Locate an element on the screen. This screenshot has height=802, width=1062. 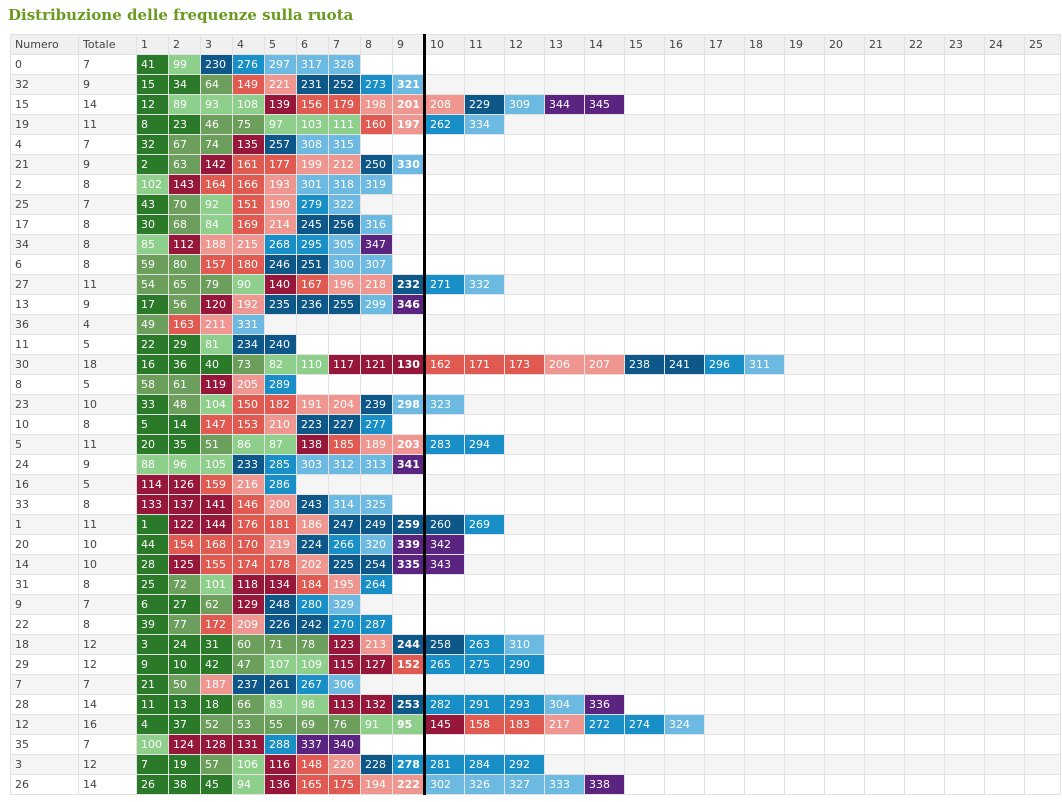
frequency-cell: 42 is located at coordinates (216, 664).